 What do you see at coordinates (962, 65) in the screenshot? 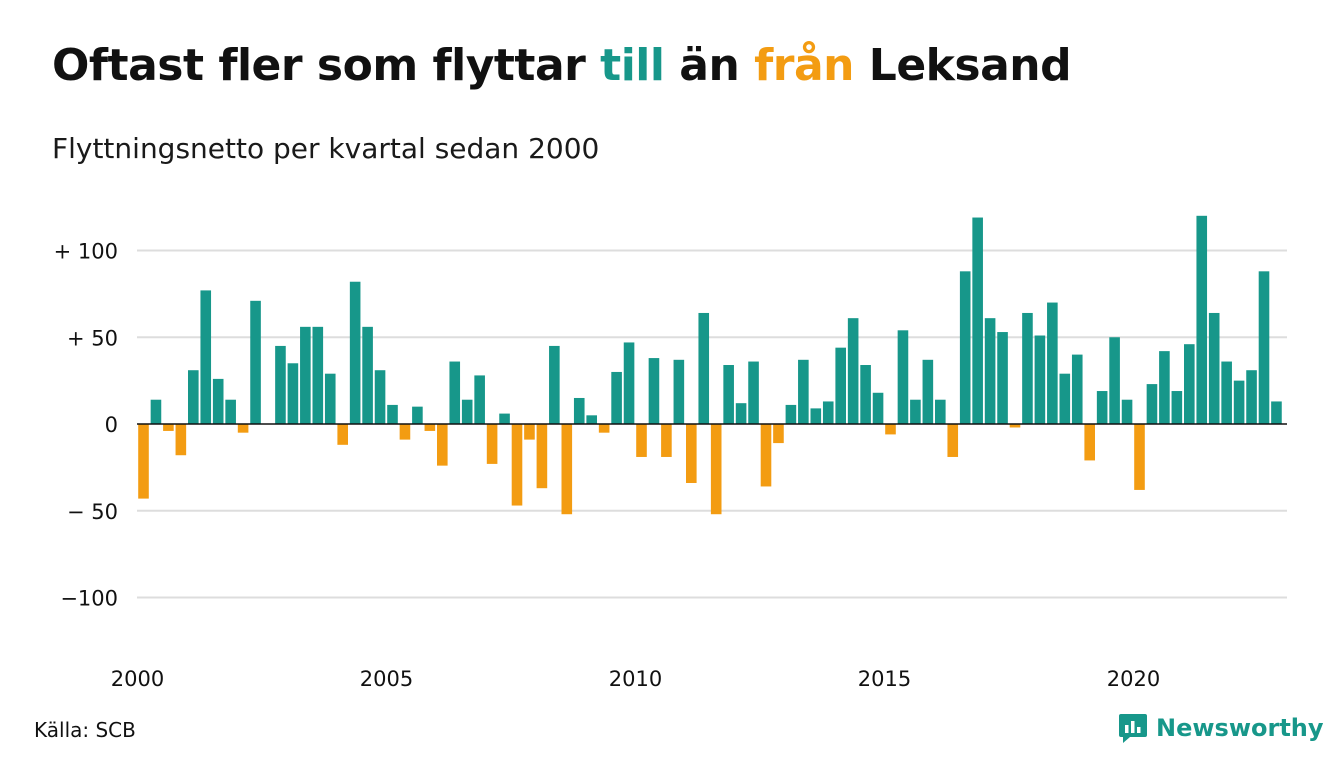
I see `title-suffix: Leksand` at bounding box center [962, 65].